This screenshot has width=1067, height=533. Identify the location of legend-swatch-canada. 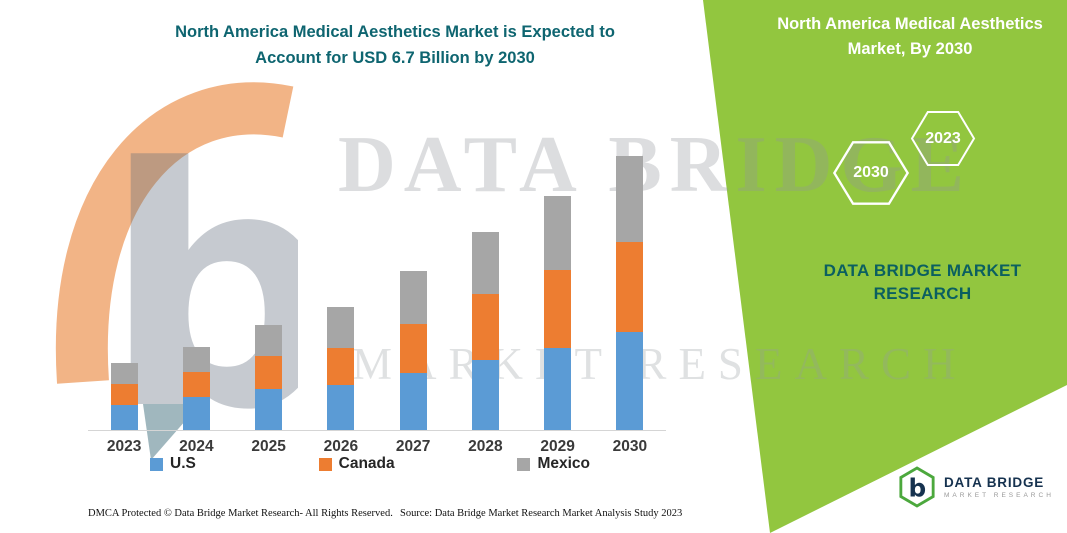
(325, 464).